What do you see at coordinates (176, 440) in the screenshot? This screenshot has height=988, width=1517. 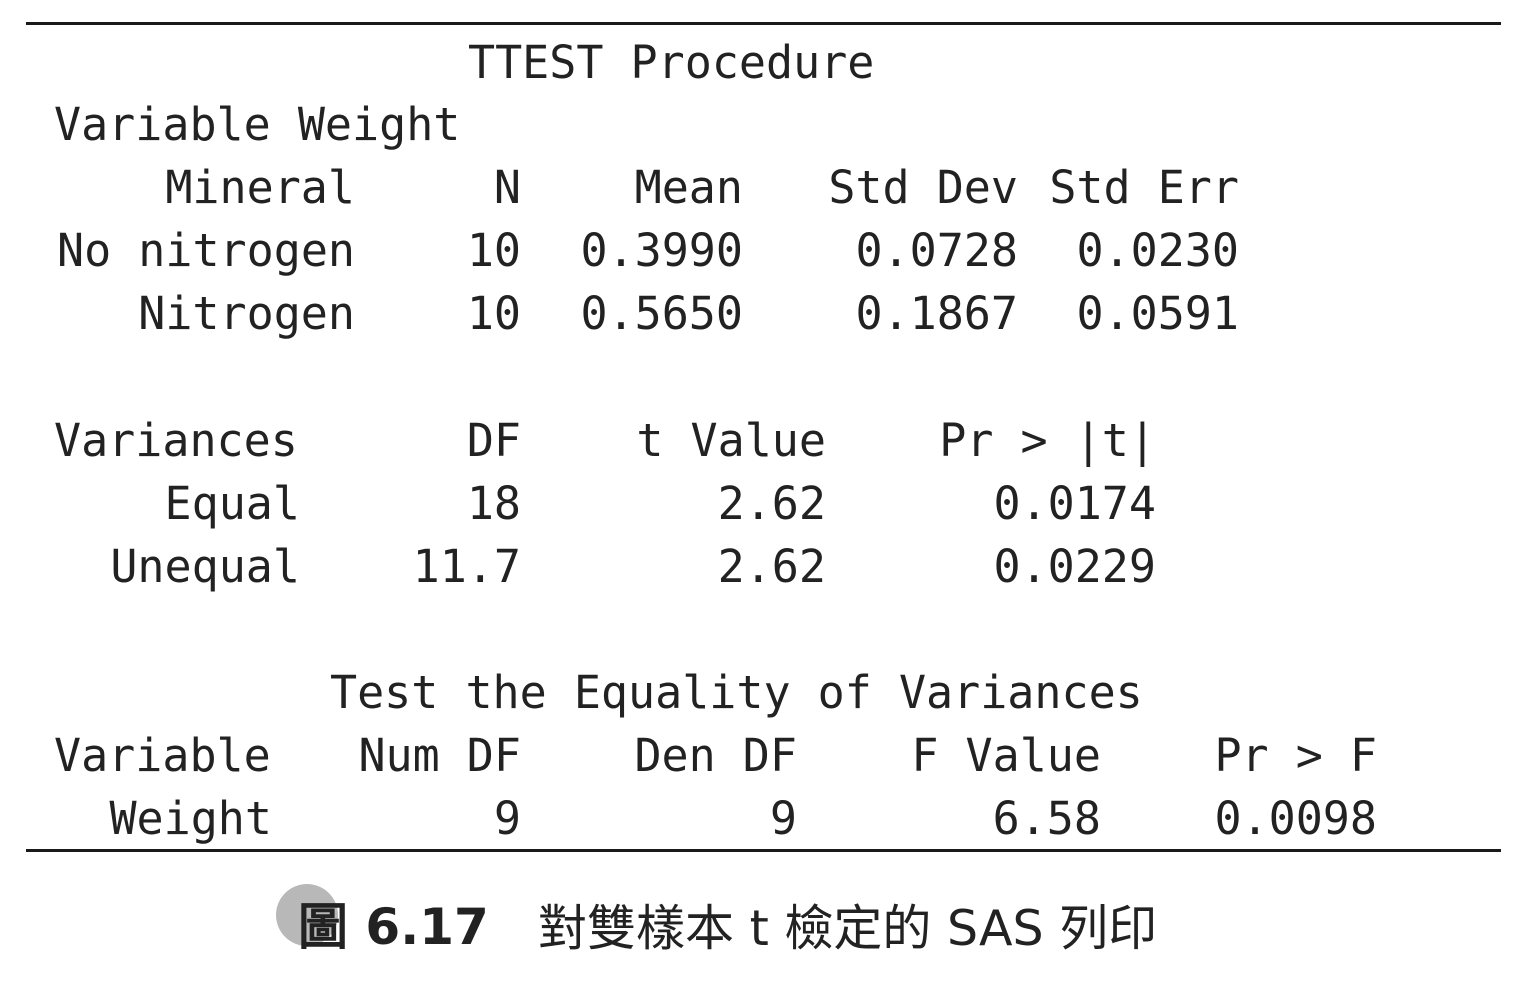 I see `ttest-header-variances: Variances` at bounding box center [176, 440].